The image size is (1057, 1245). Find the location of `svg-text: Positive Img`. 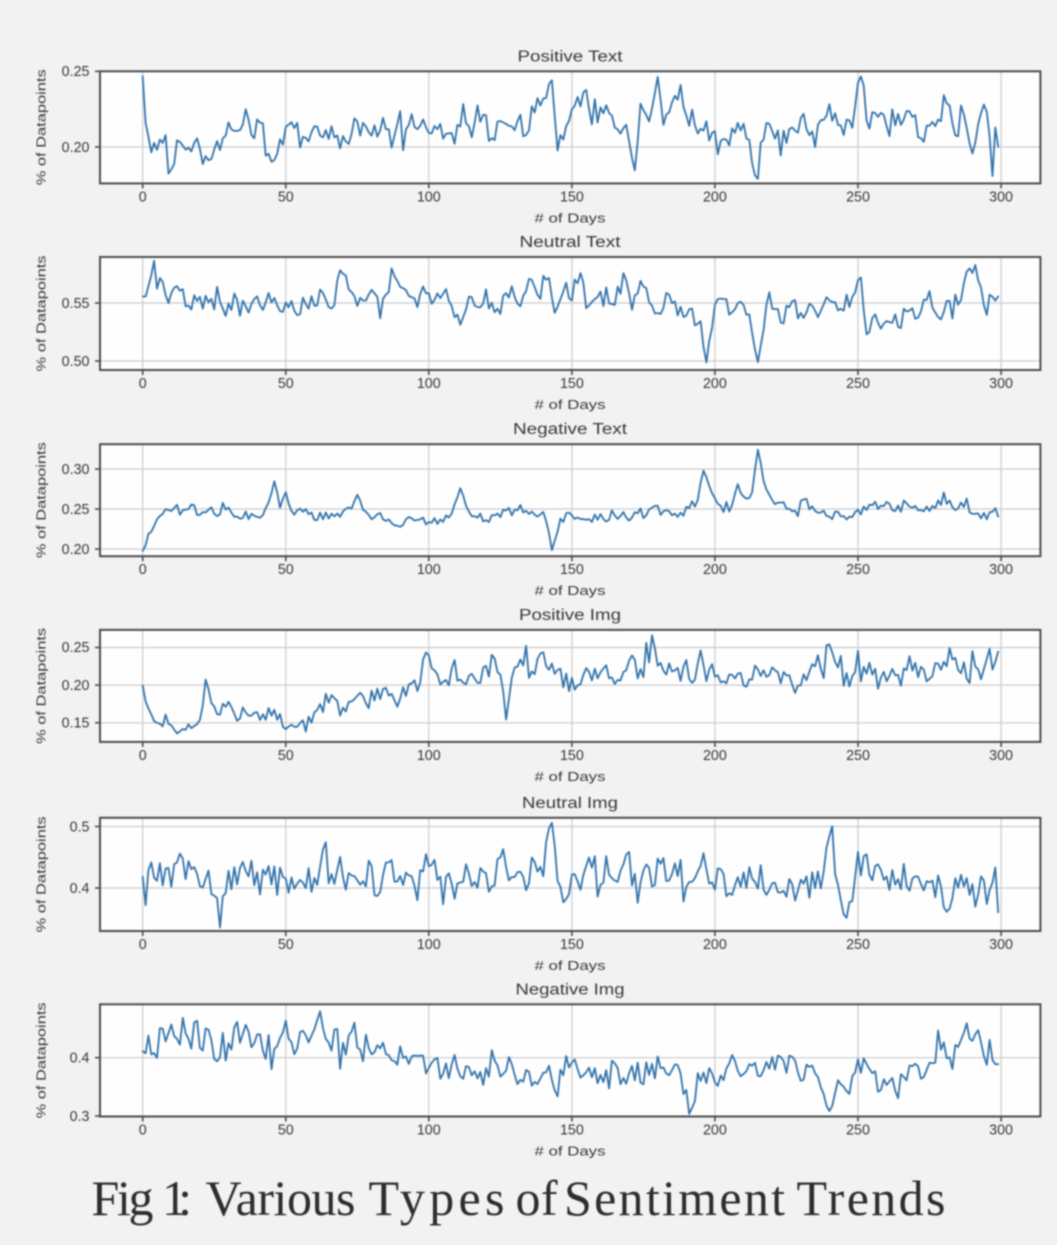

svg-text: Positive Img is located at coordinates (570, 615).